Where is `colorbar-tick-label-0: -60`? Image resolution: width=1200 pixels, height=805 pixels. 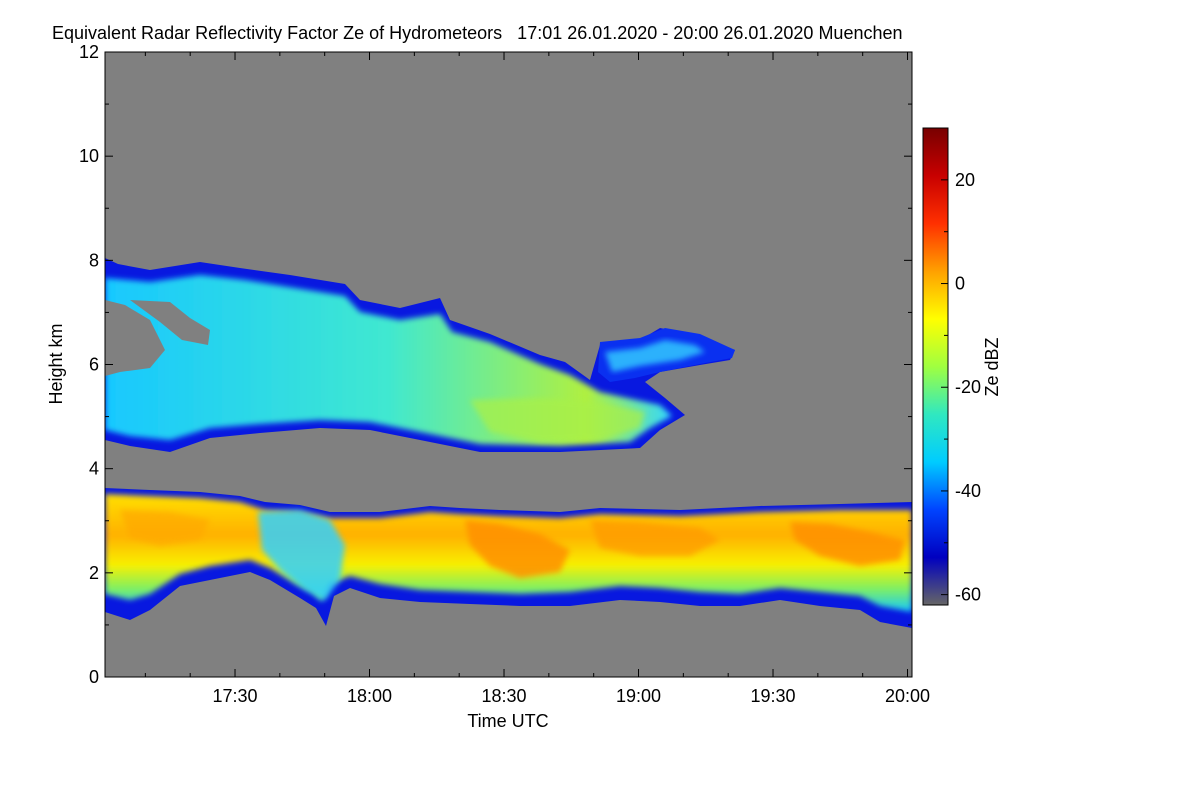
colorbar-tick-label-0: -60 is located at coordinates (968, 595).